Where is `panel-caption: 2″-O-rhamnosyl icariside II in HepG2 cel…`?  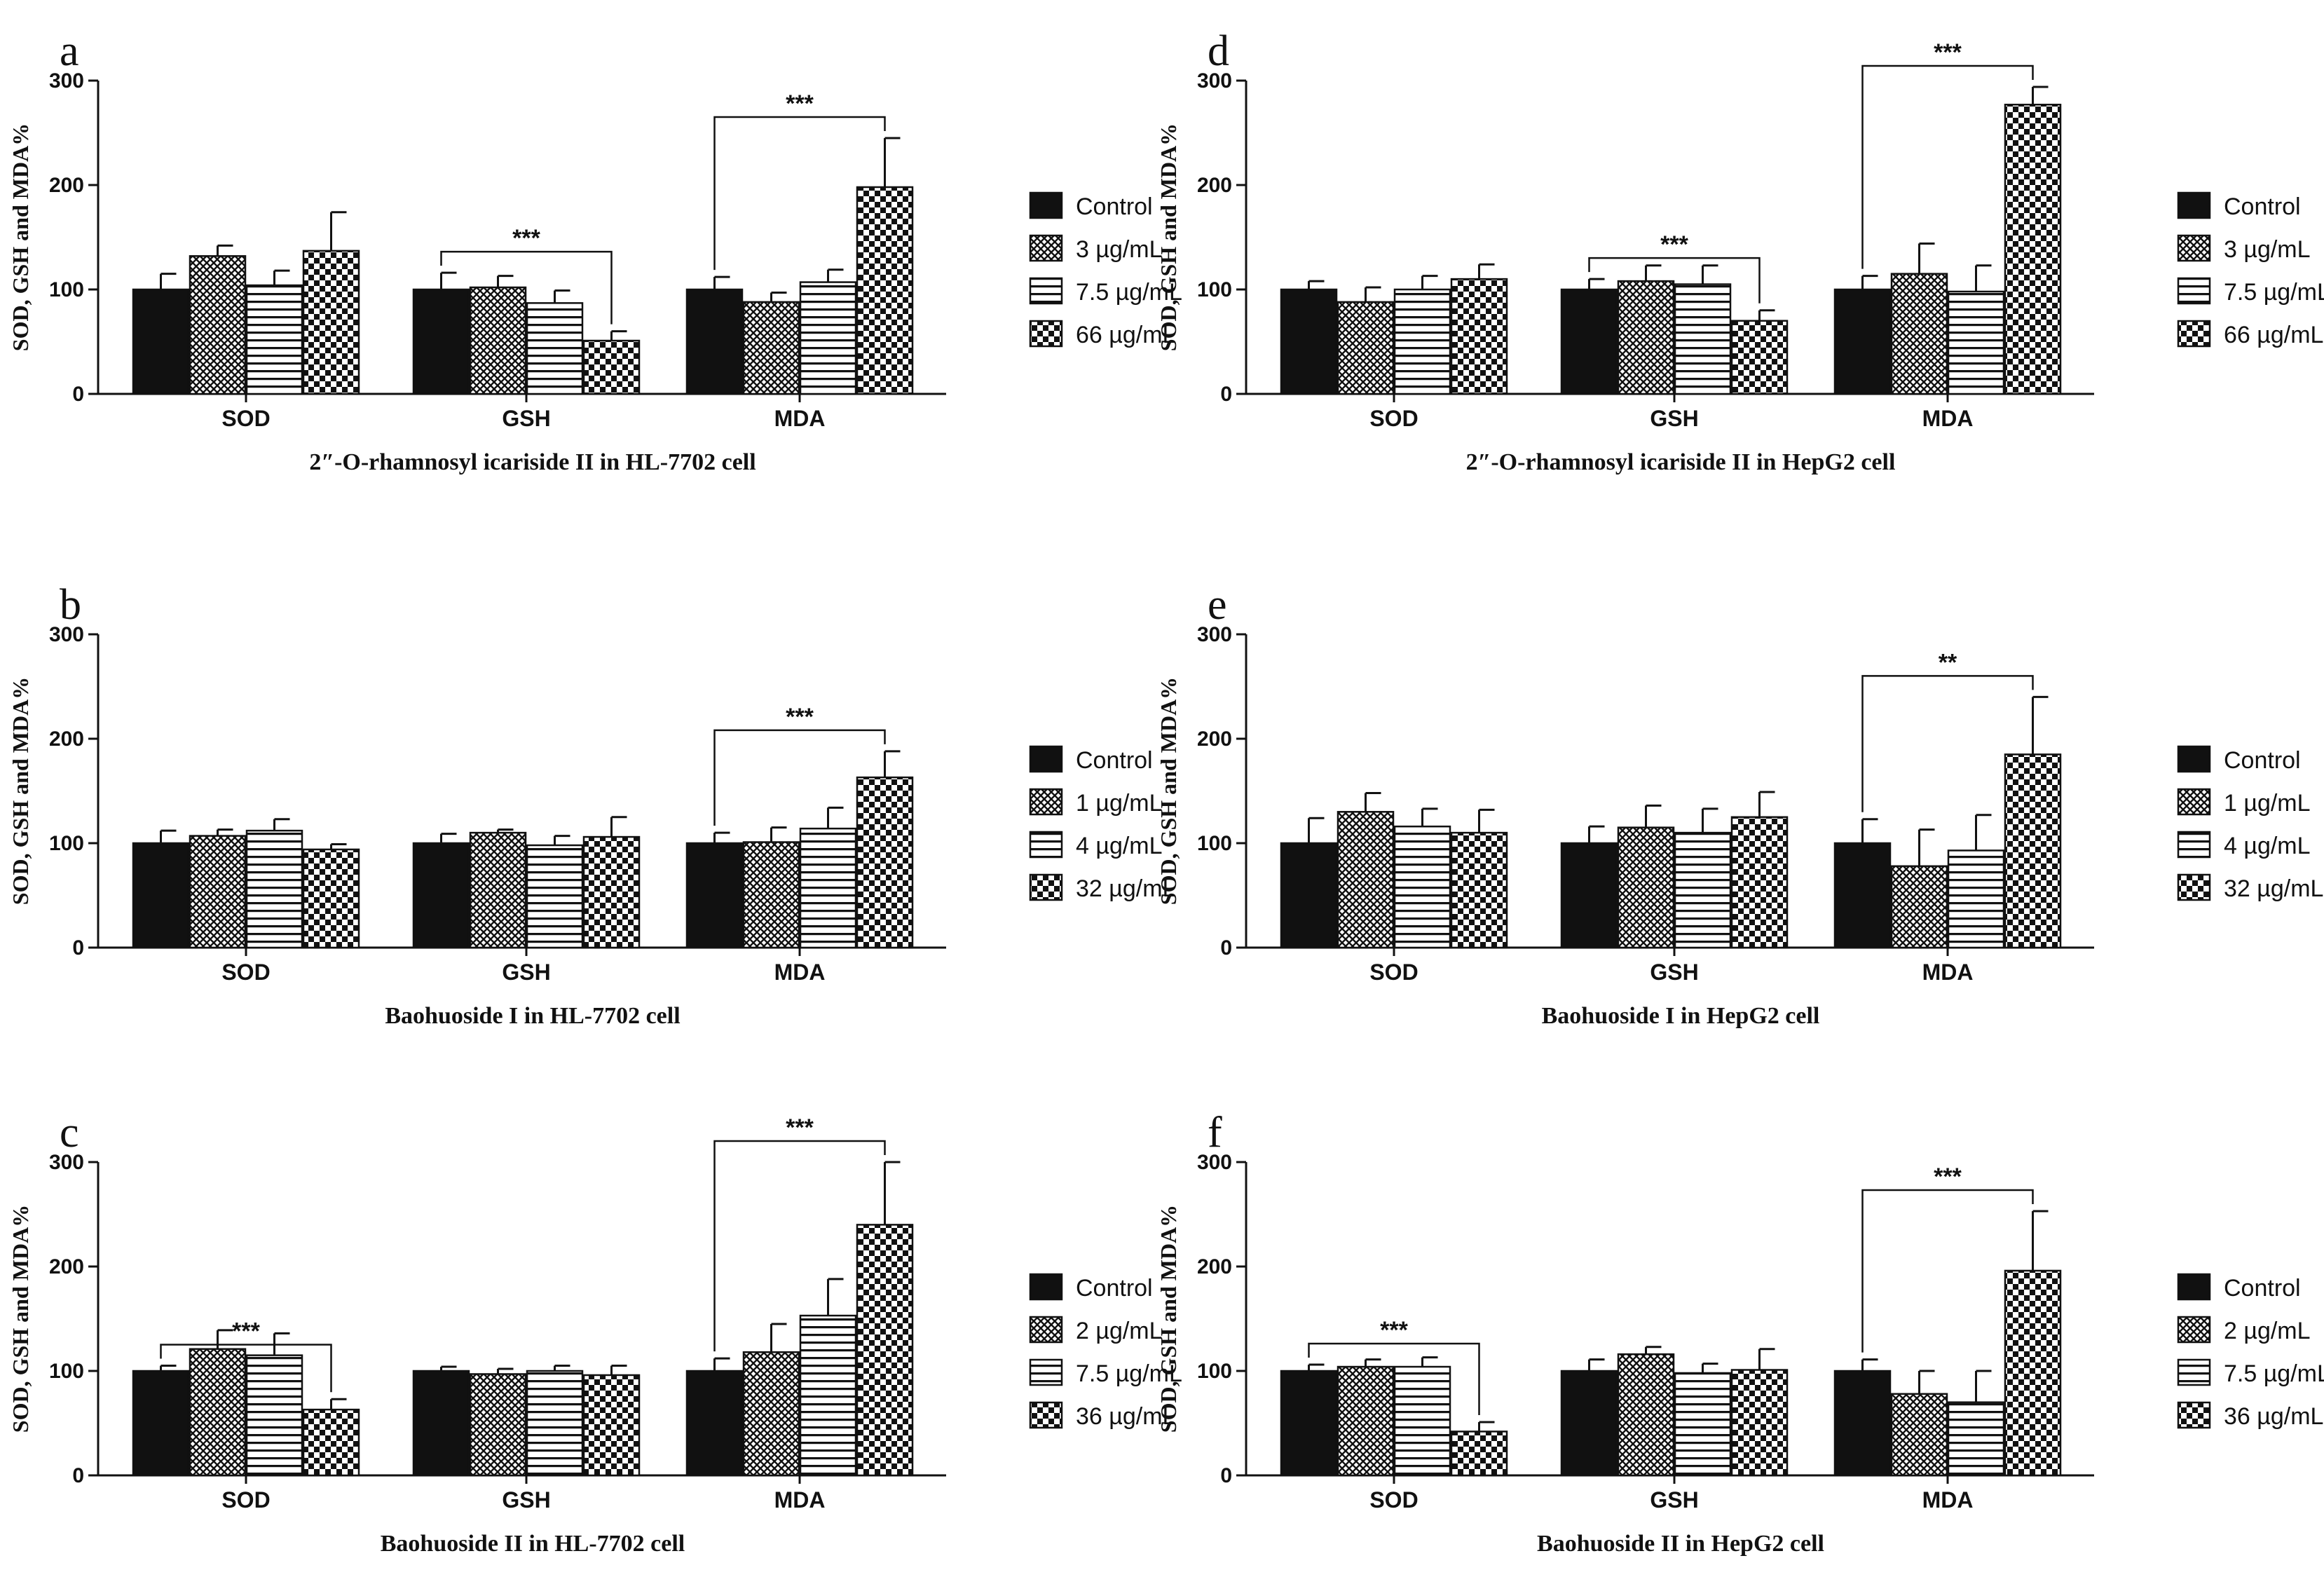 panel-caption: 2″-O-rhamnosyl icariside II in HepG2 cel… is located at coordinates (1681, 462).